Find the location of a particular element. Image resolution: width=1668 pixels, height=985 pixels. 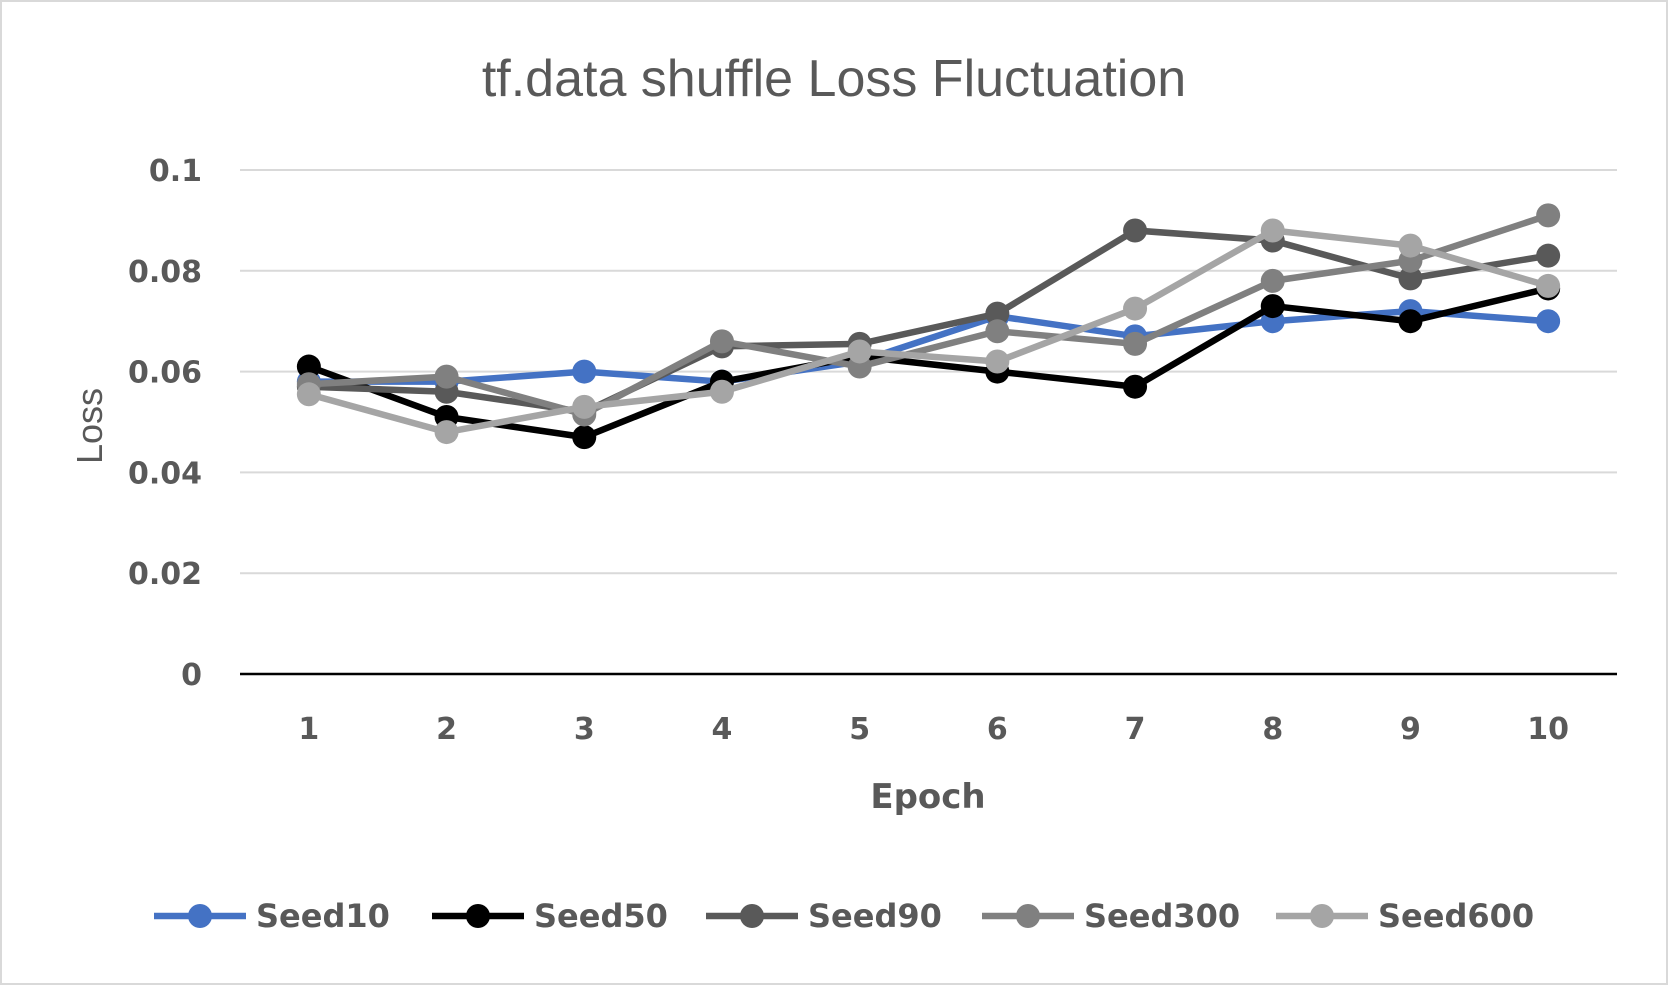

x-axis-title: Epoch is located at coordinates (927, 797).